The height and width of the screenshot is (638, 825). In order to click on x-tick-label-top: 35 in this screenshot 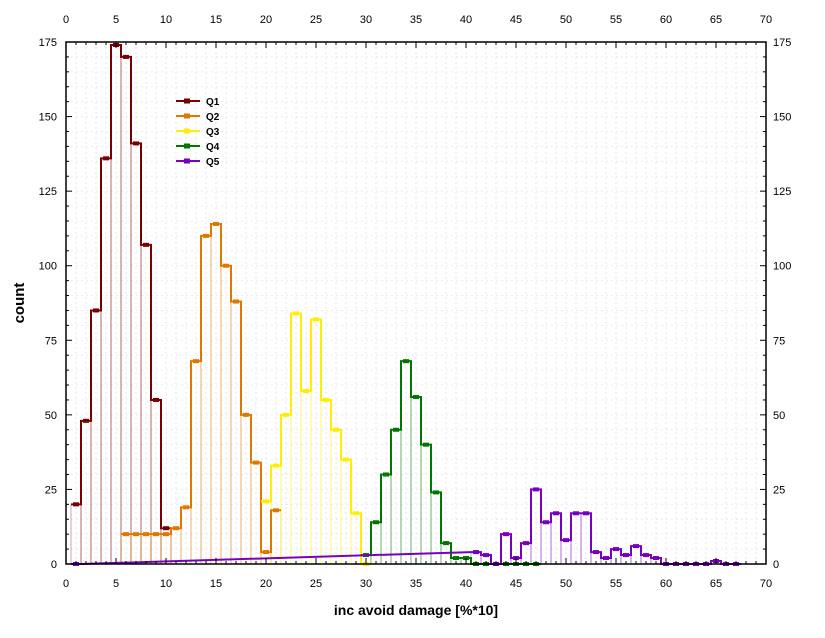, I will do `click(416, 20)`.